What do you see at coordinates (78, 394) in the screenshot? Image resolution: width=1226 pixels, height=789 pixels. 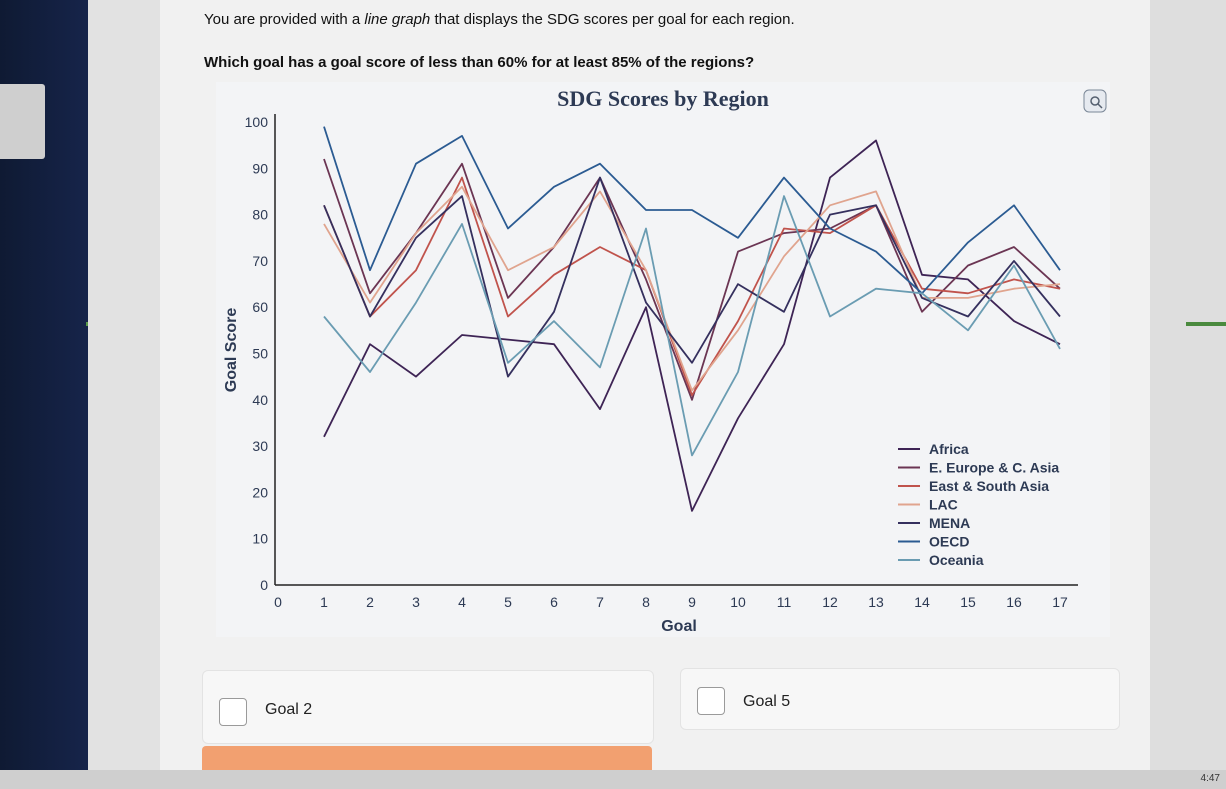 I see `left-sidebar` at bounding box center [78, 394].